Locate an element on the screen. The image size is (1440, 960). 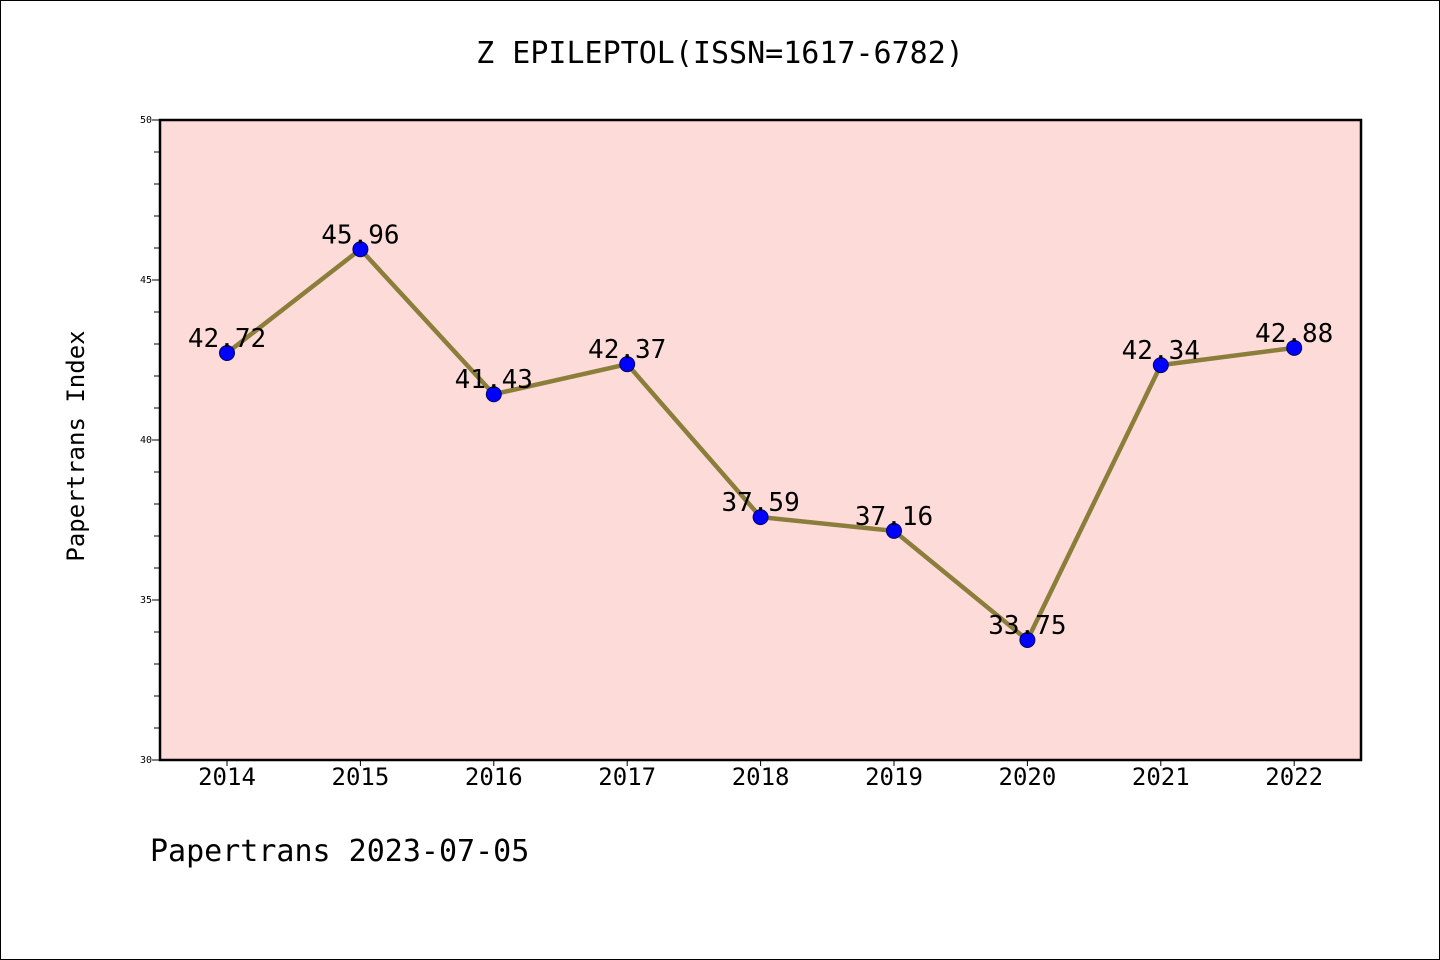
y-tick-label: 30 is located at coordinates (146, 760).